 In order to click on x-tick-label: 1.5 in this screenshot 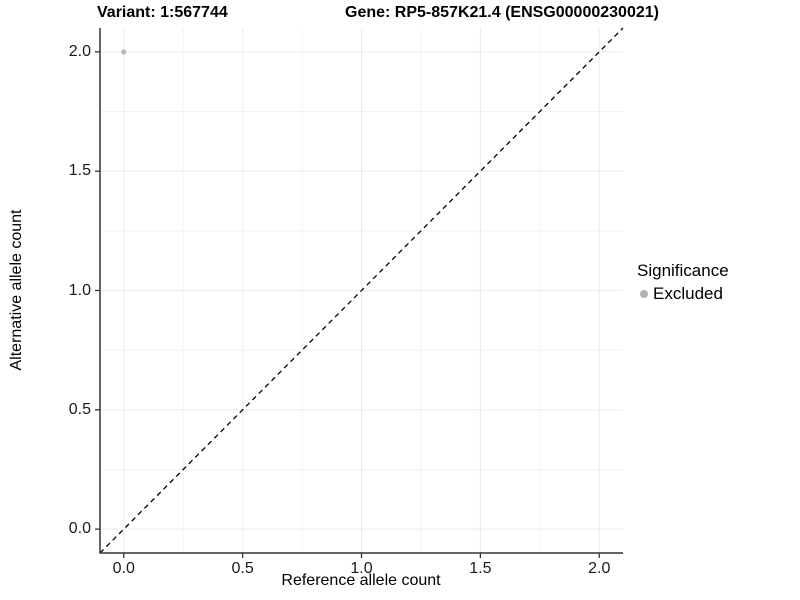, I will do `click(480, 568)`.